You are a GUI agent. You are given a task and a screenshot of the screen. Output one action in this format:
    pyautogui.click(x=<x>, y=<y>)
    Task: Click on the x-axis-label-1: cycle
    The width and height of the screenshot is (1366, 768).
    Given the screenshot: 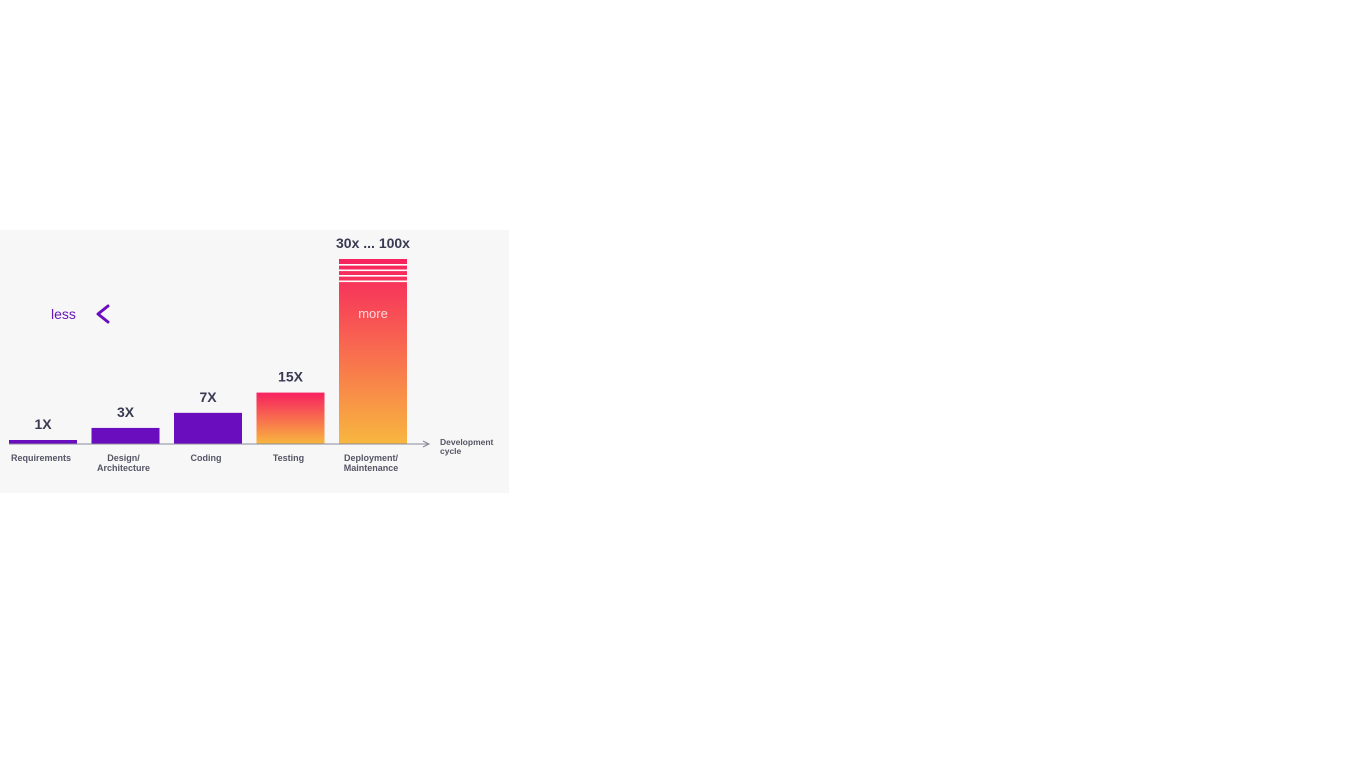 What is the action you would take?
    pyautogui.click(x=451, y=451)
    